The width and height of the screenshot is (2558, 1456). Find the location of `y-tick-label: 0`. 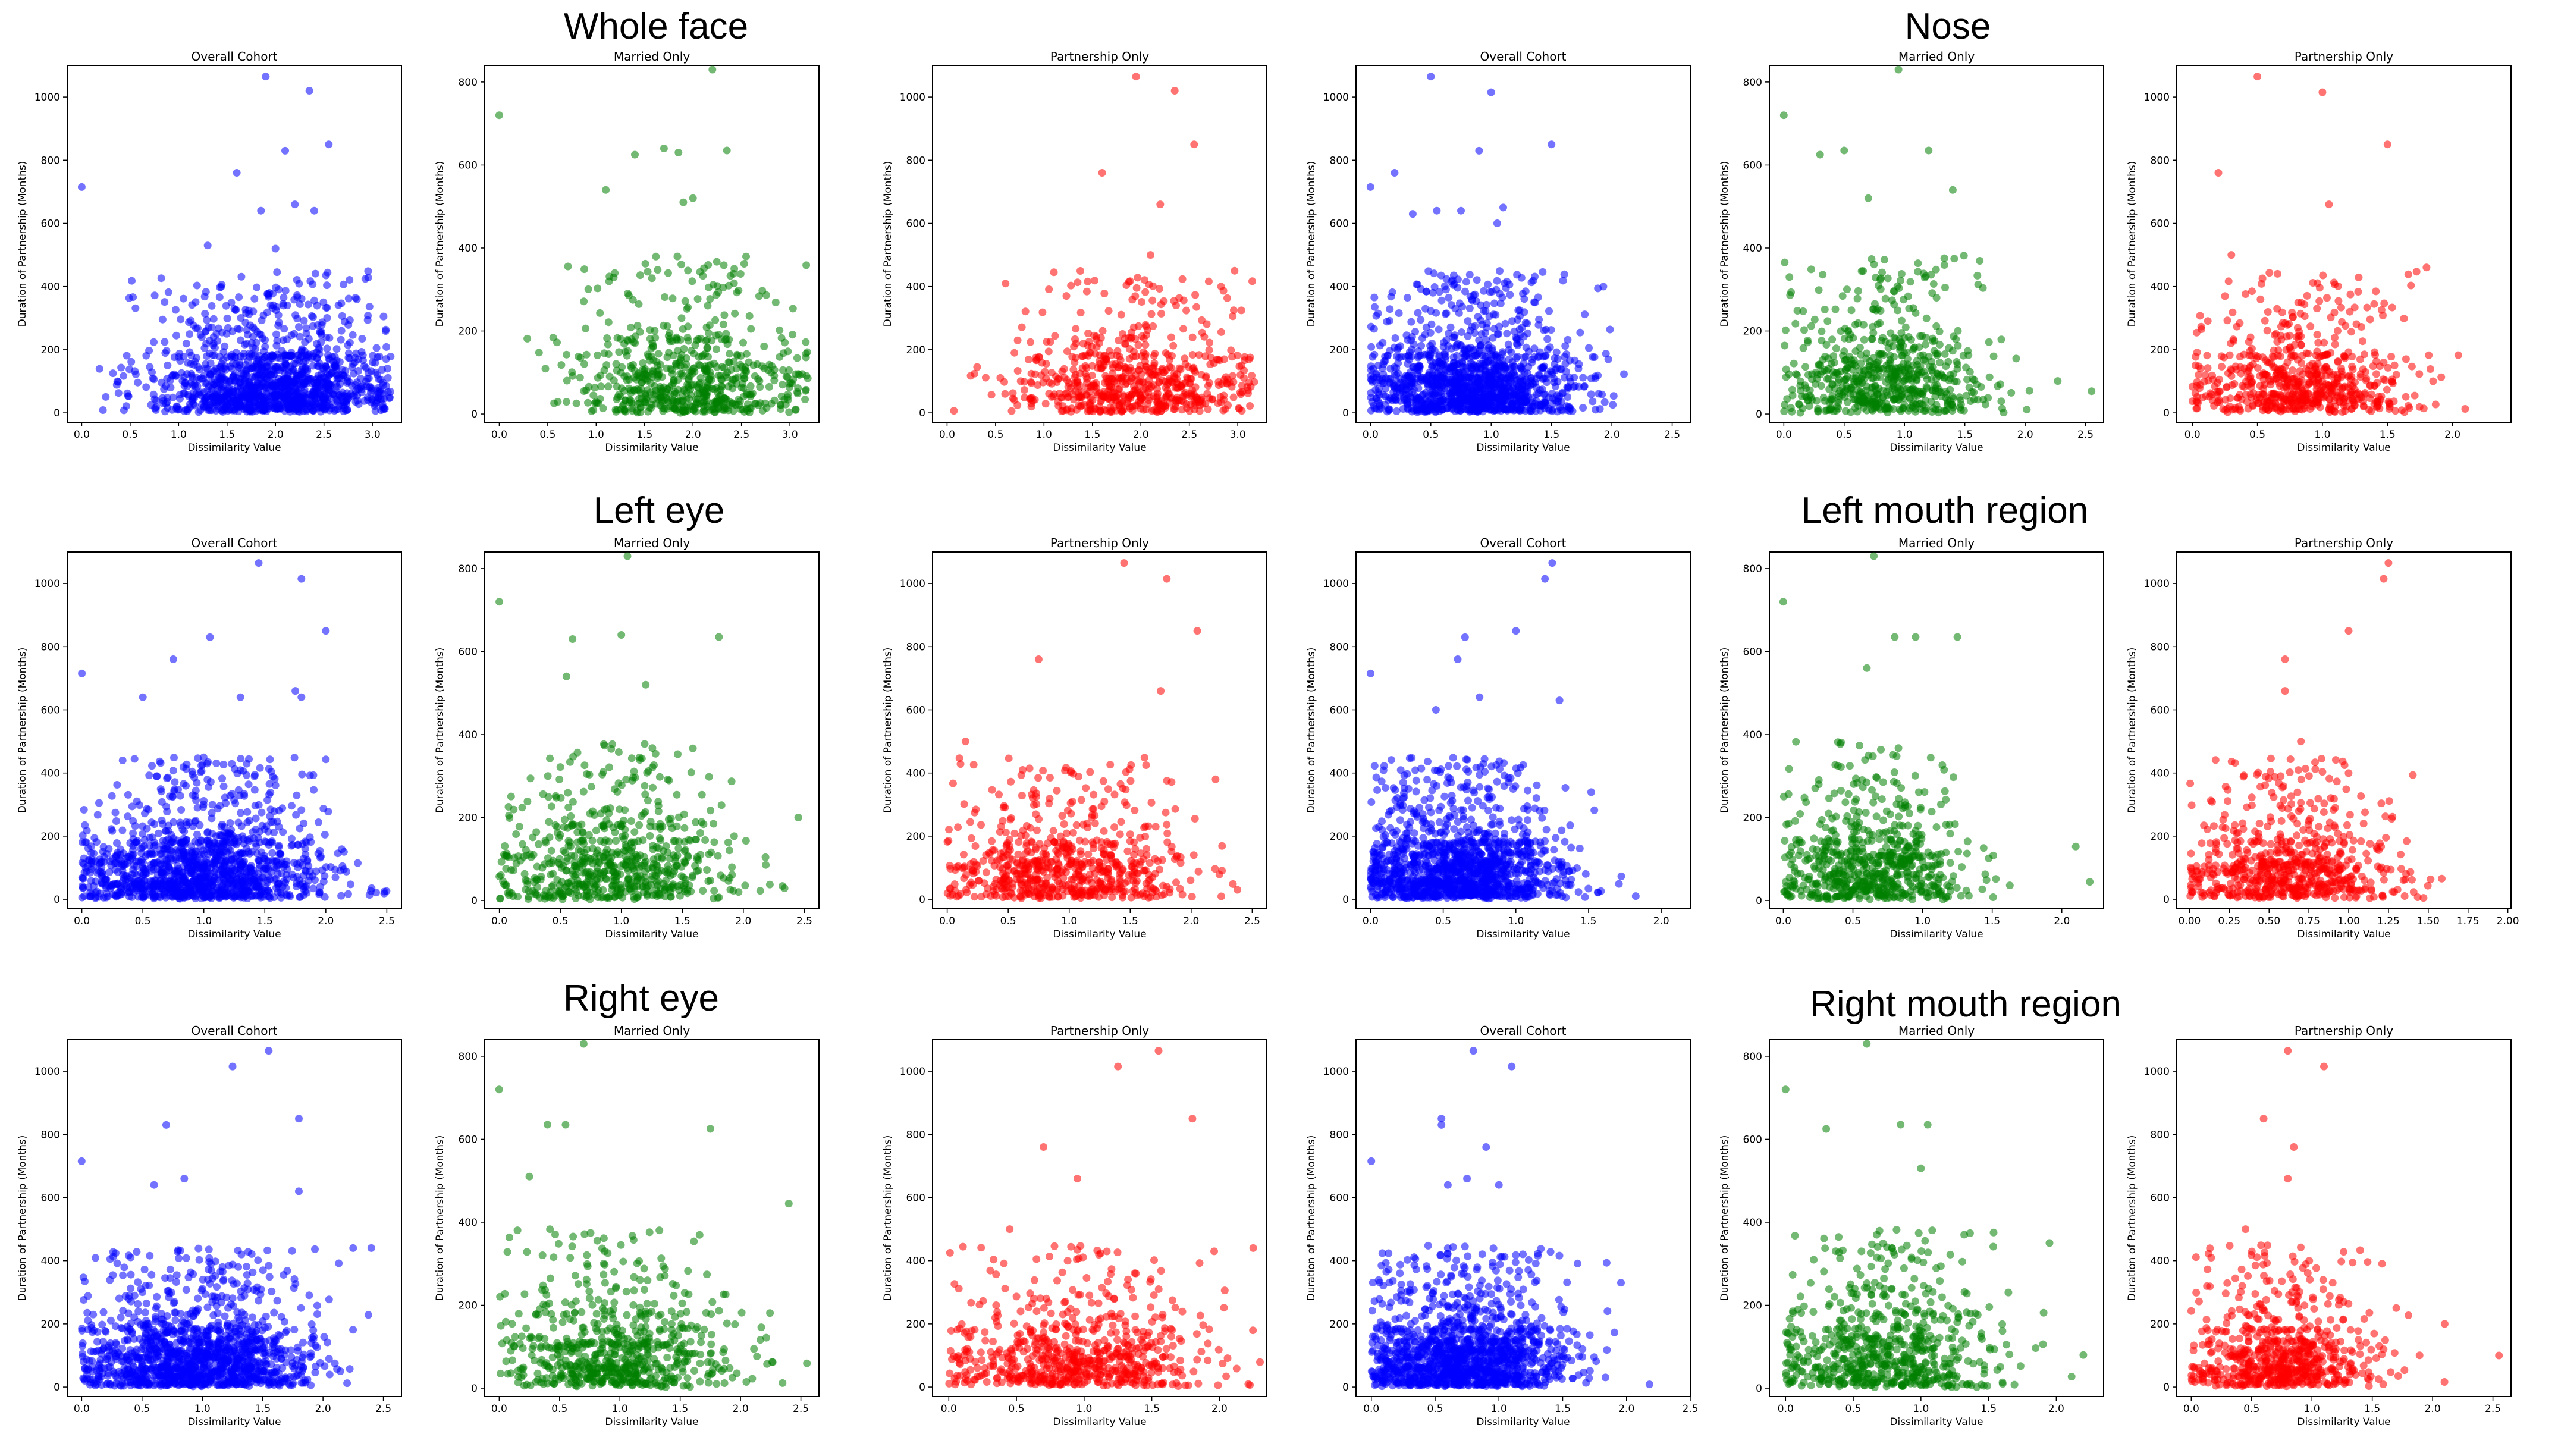

y-tick-label: 0 is located at coordinates (1759, 415).